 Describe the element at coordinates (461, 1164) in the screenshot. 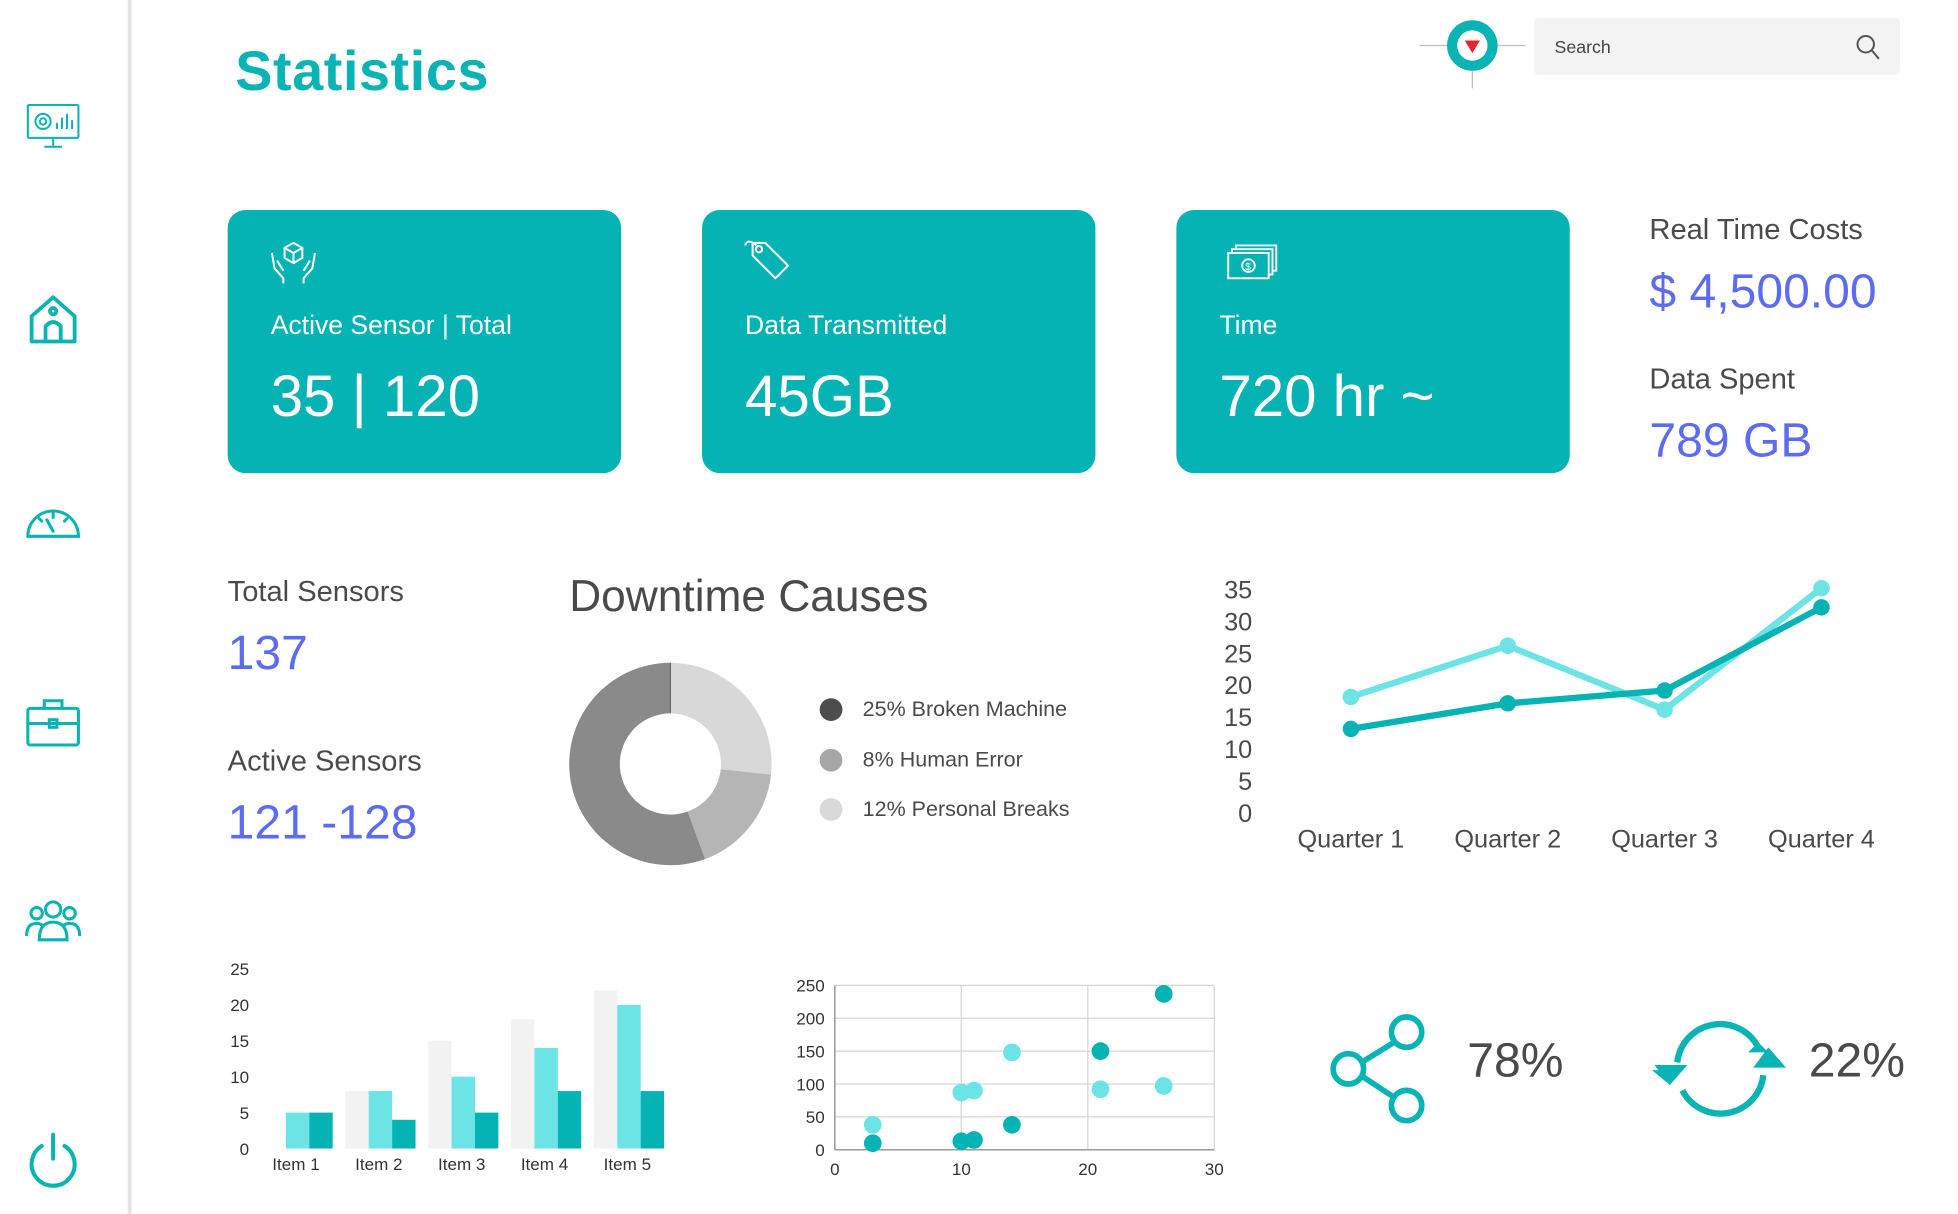

I see `x-tick-label: Item 3` at that location.